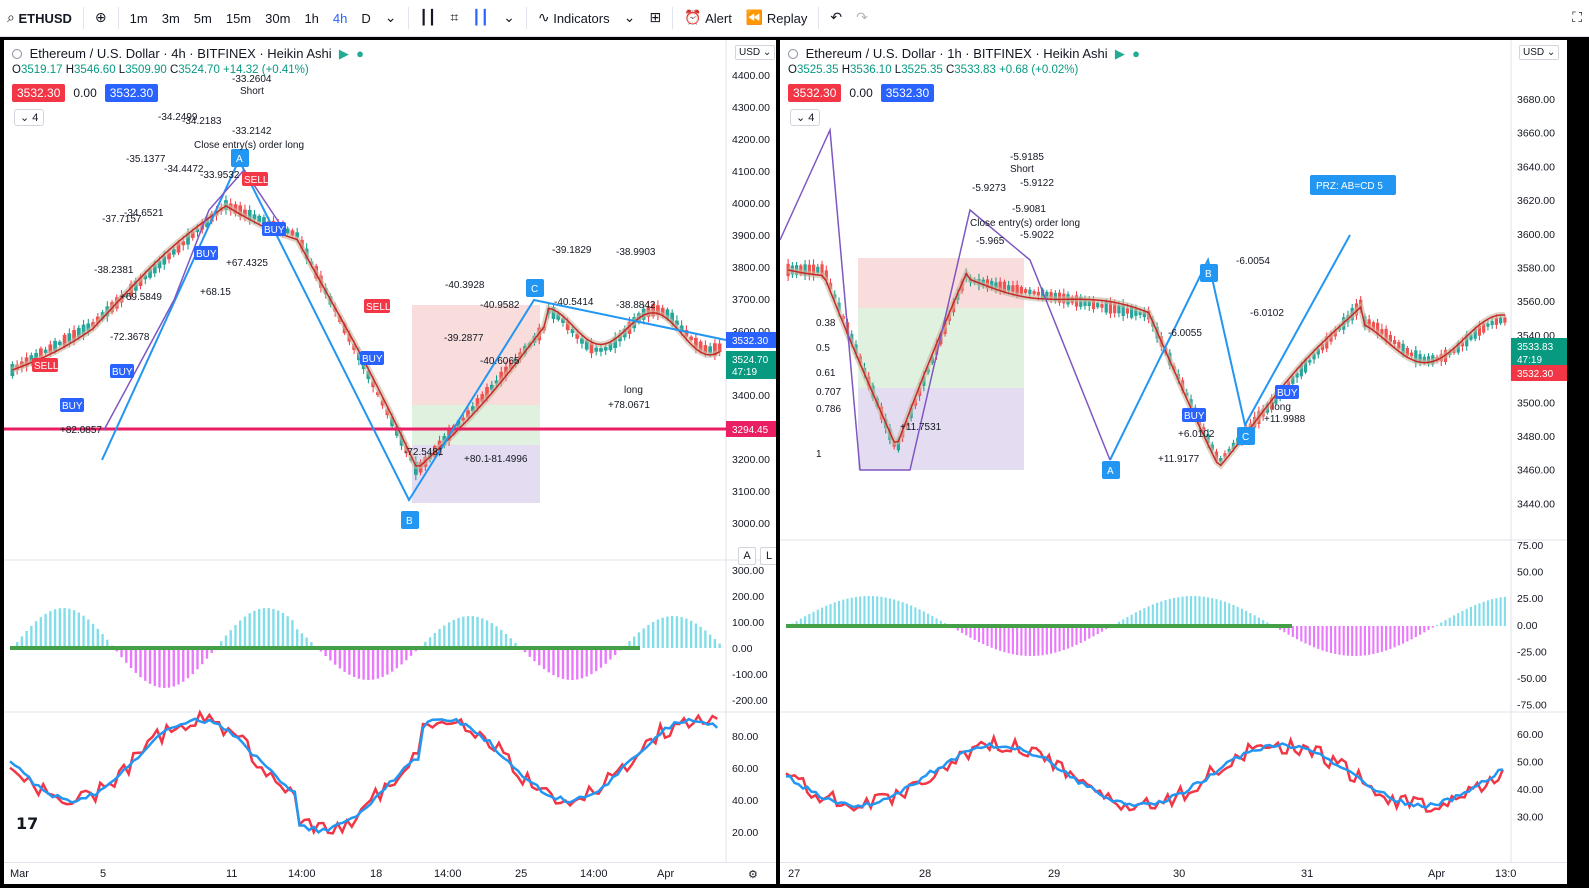  Describe the element at coordinates (751, 76) in the screenshot. I see `price-tick: 4400.00` at that location.